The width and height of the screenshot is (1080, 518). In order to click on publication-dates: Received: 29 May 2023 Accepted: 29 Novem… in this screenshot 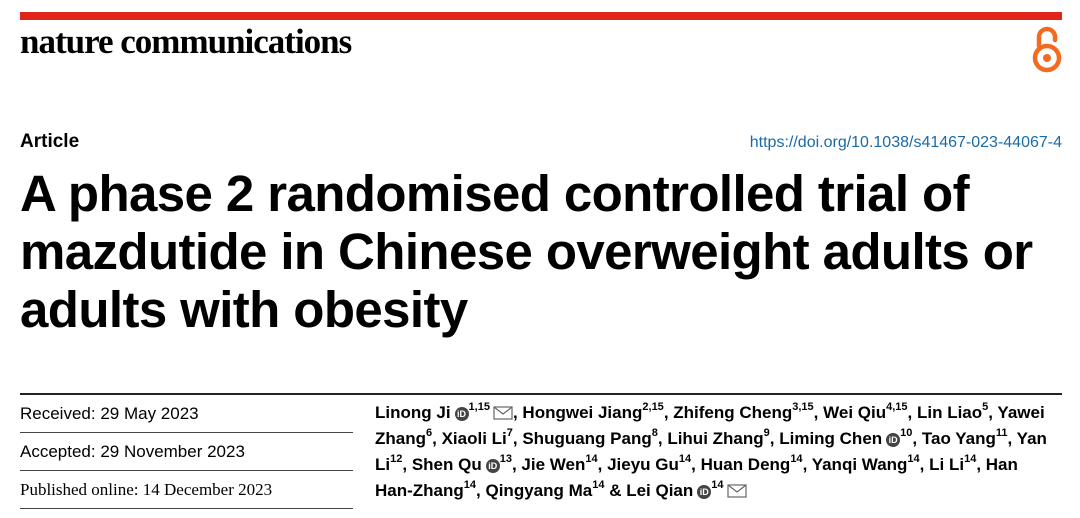, I will do `click(186, 452)`.